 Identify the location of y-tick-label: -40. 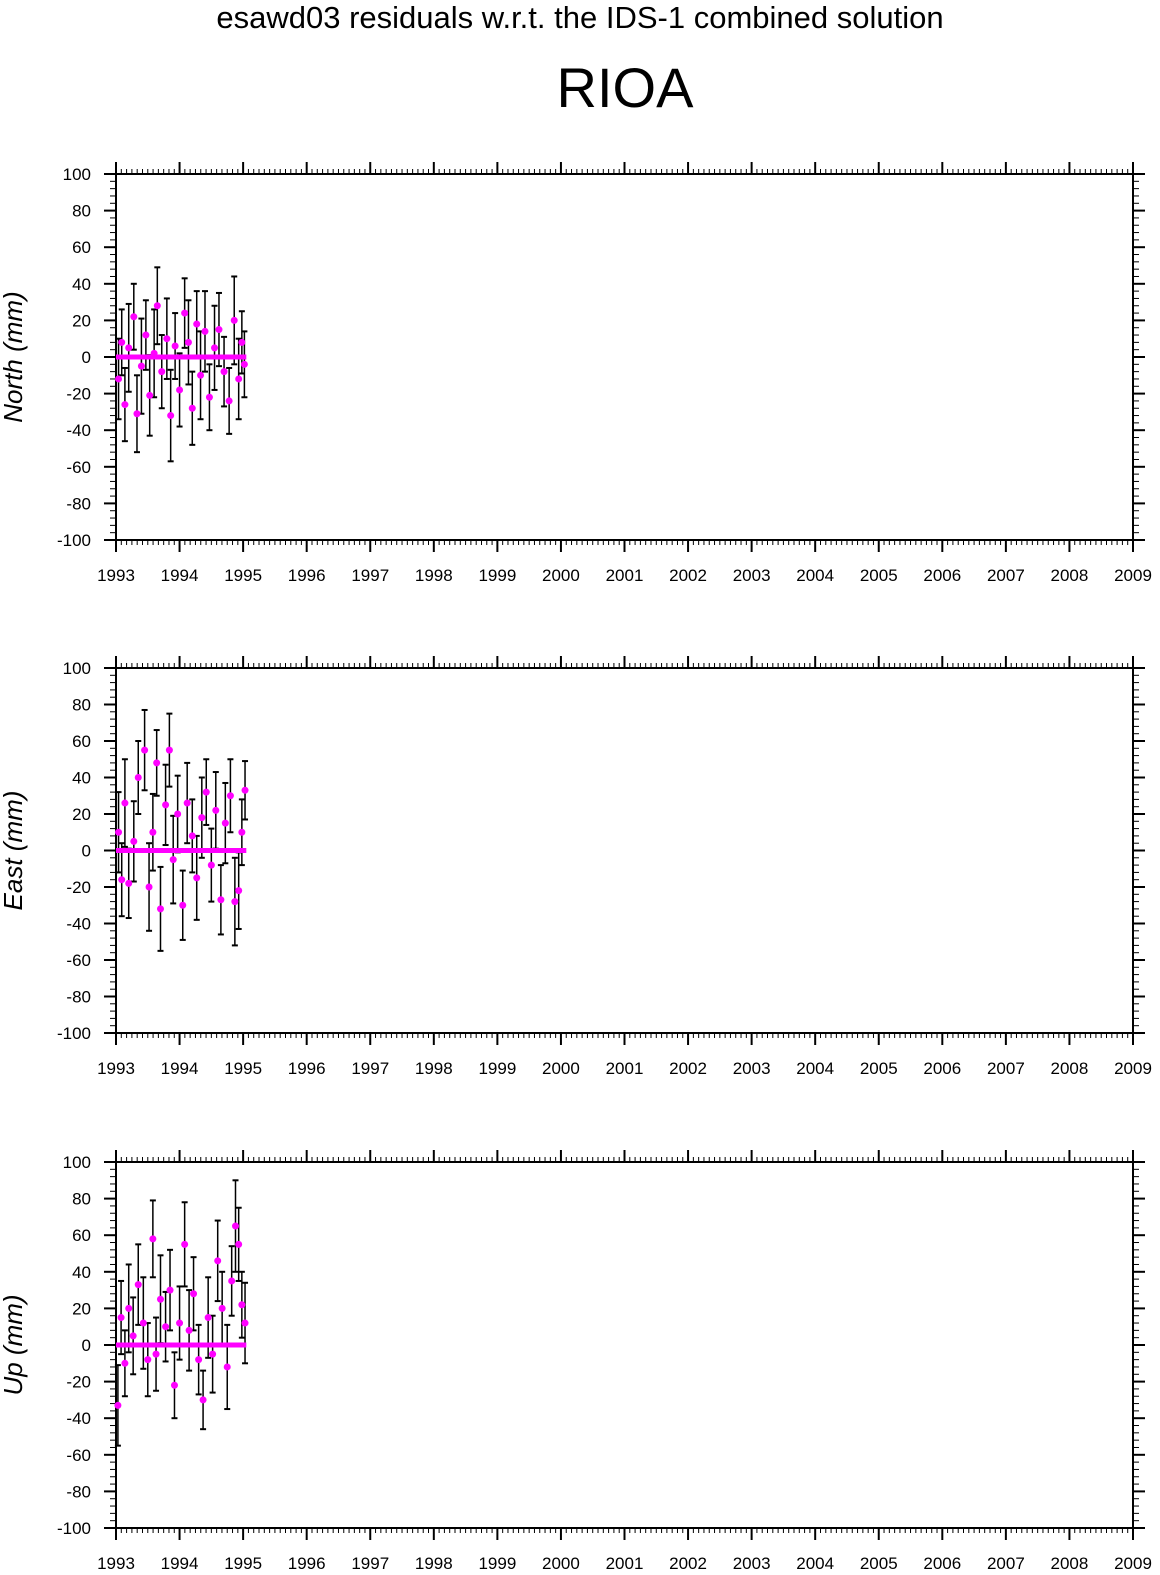
(78, 1418).